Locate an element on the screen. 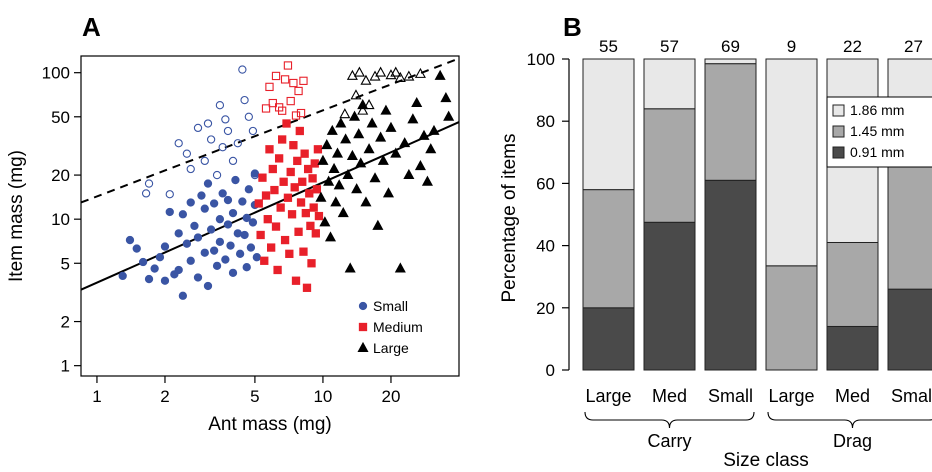 The image size is (932, 472). category-labels: Large Med Small Large Med Small is located at coordinates (758, 396).